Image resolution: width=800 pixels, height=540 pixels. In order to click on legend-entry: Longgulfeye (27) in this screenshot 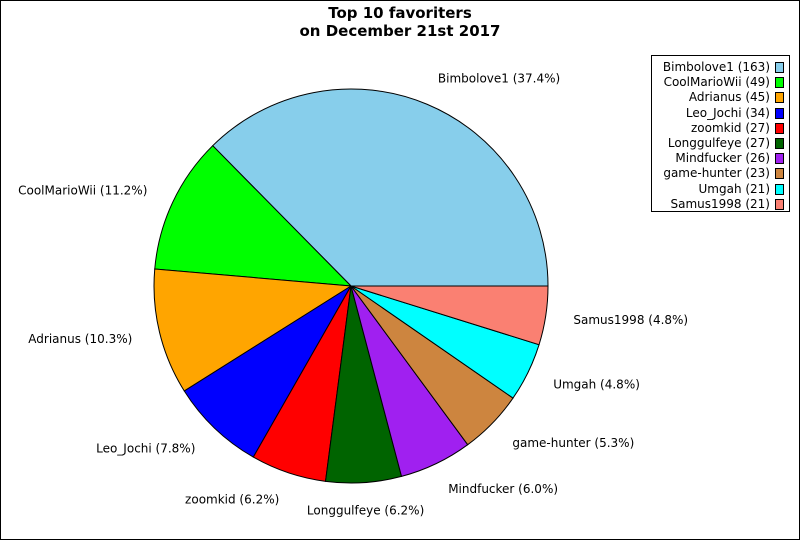, I will do `click(720, 143)`.